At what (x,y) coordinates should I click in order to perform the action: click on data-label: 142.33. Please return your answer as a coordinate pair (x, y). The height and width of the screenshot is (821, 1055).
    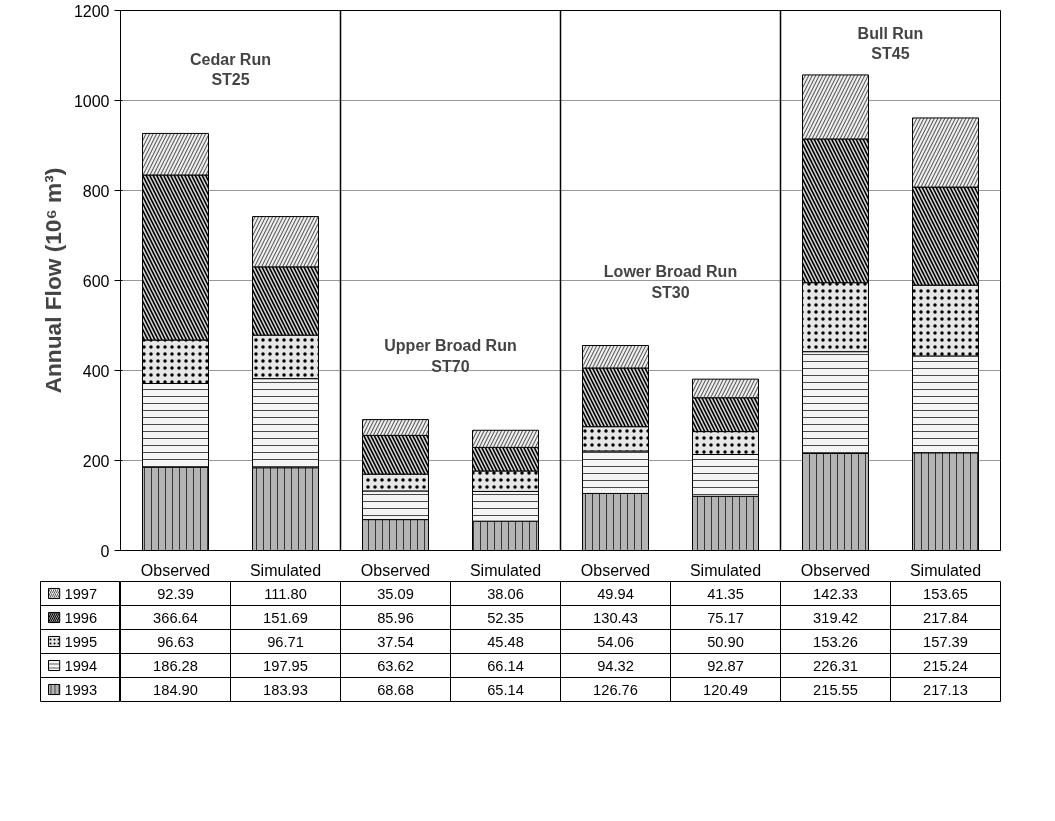
    Looking at the image, I should click on (835, 593).